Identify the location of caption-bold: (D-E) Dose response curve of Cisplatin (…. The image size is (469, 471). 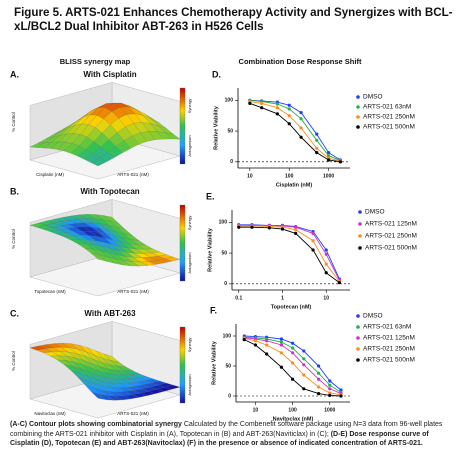
(219, 439).